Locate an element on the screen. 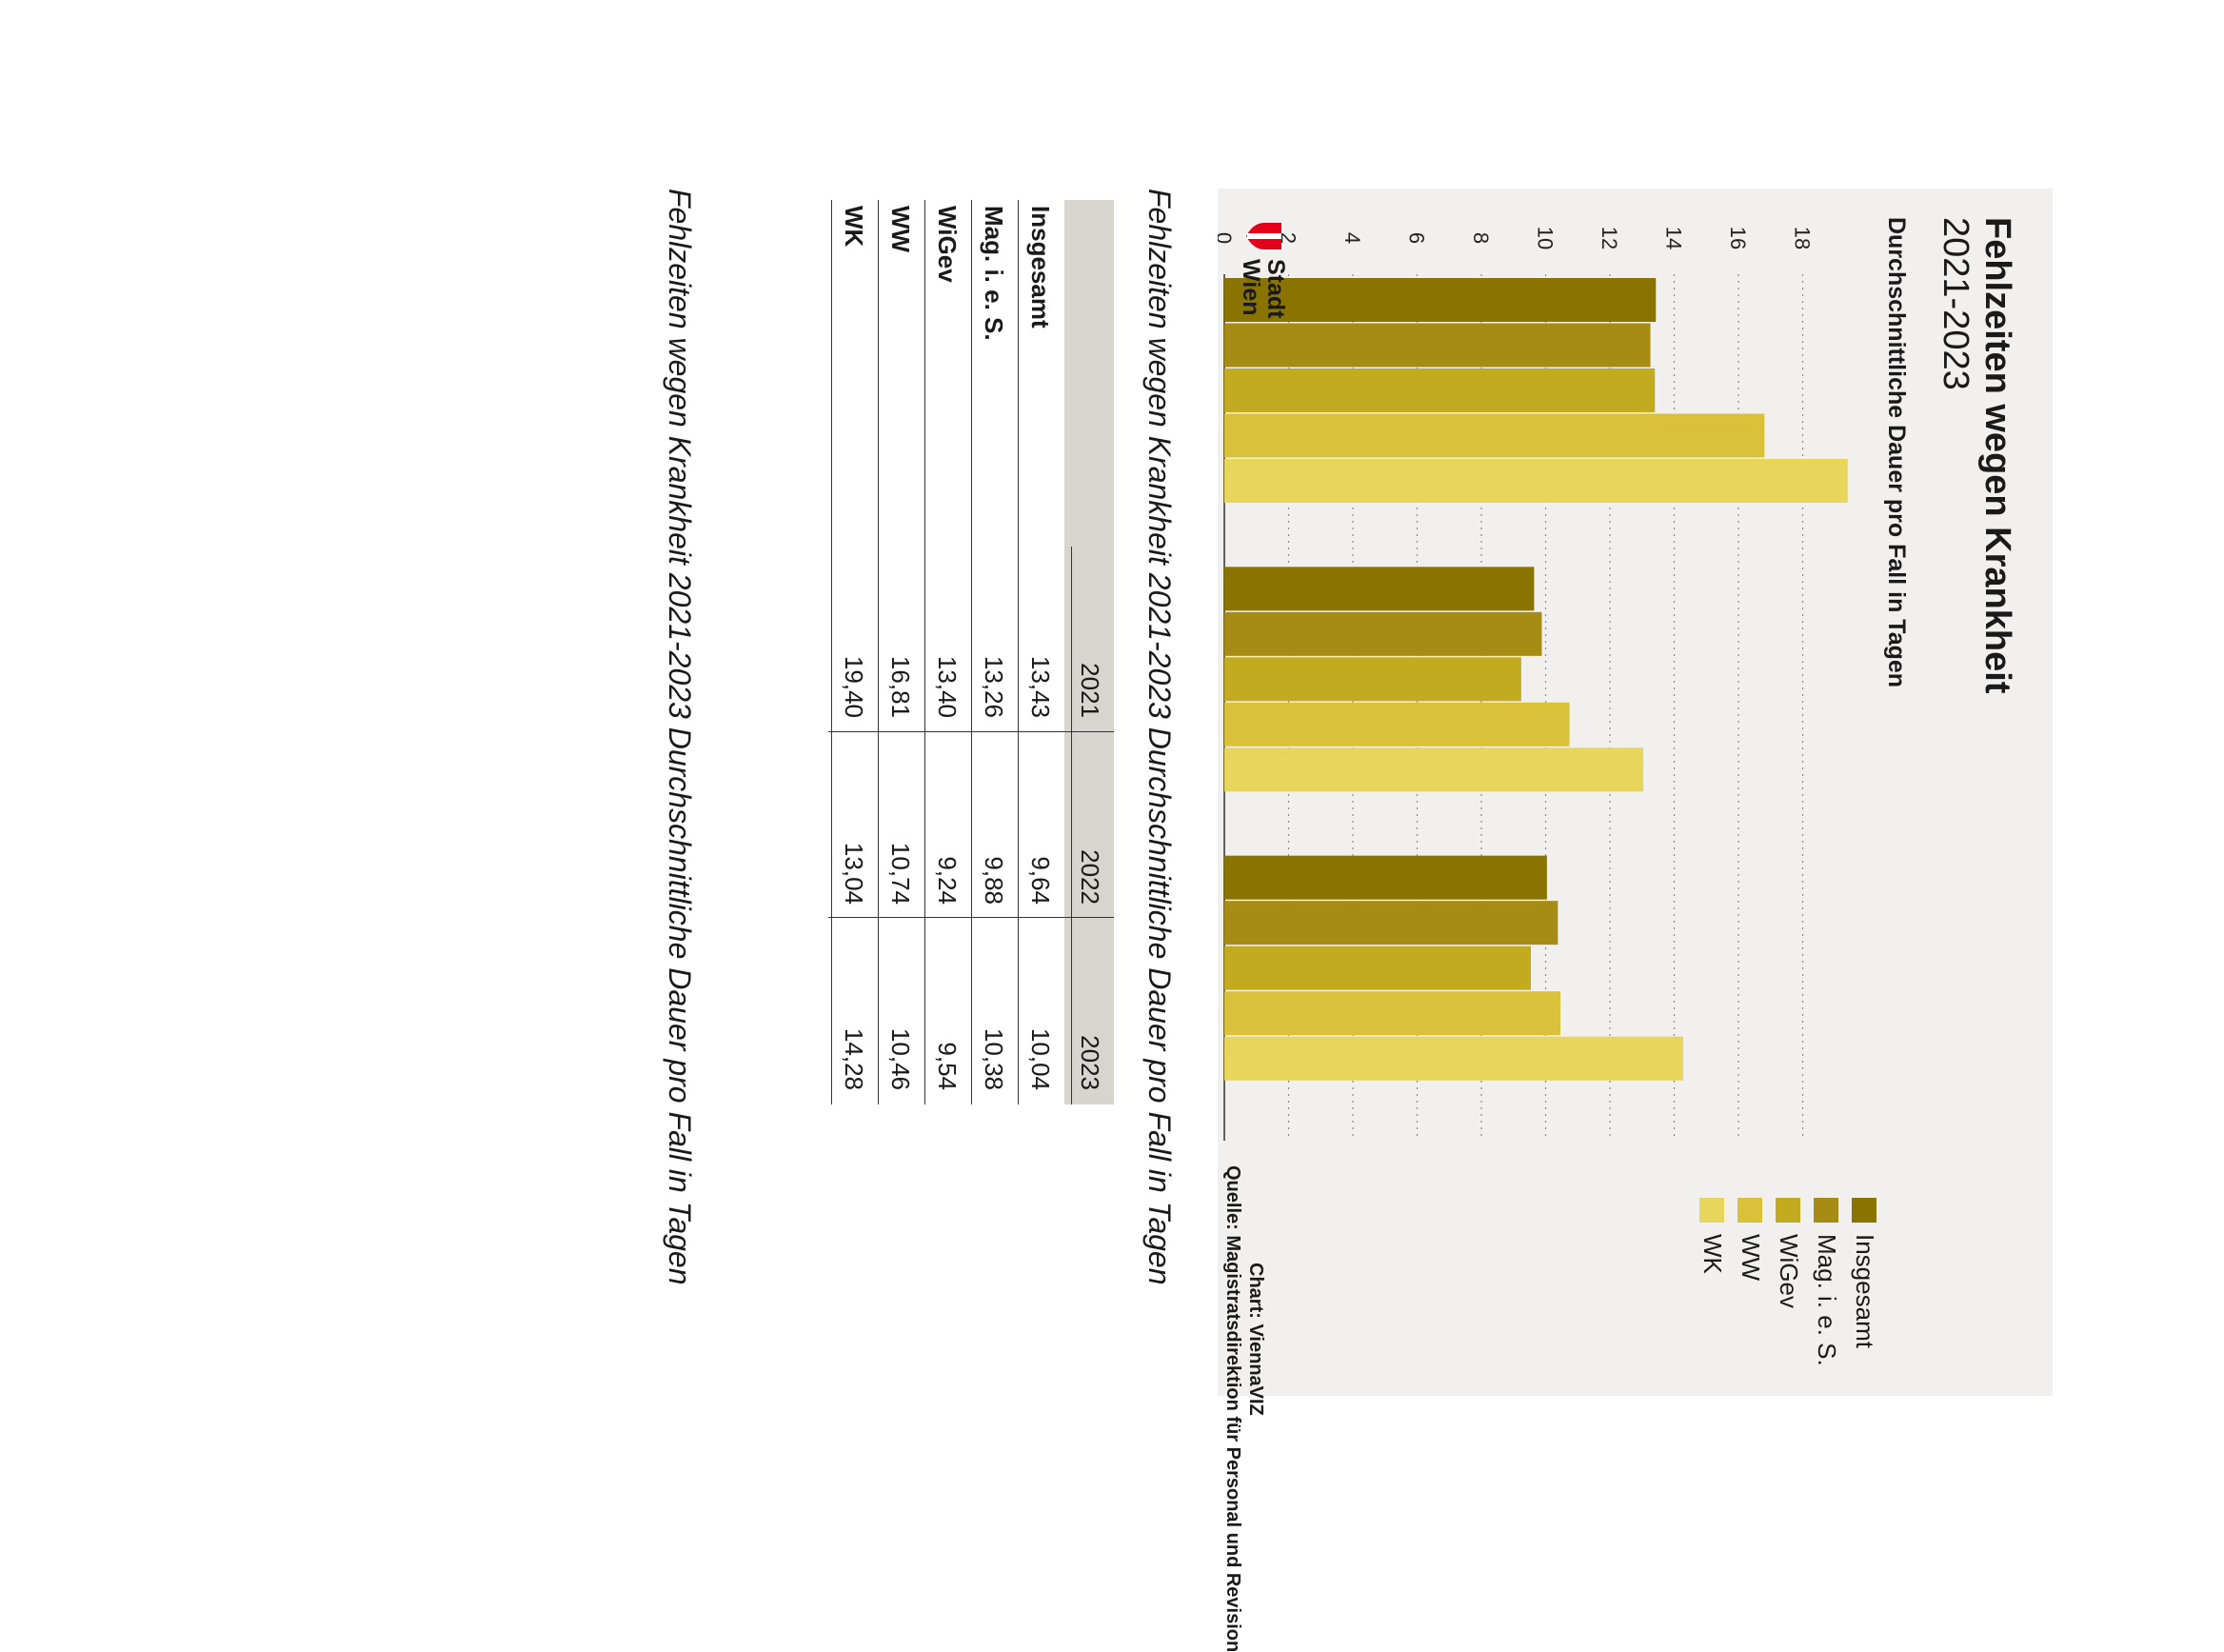 This screenshot has height=1652, width=2224. legend-item: WW is located at coordinates (1751, 1302).